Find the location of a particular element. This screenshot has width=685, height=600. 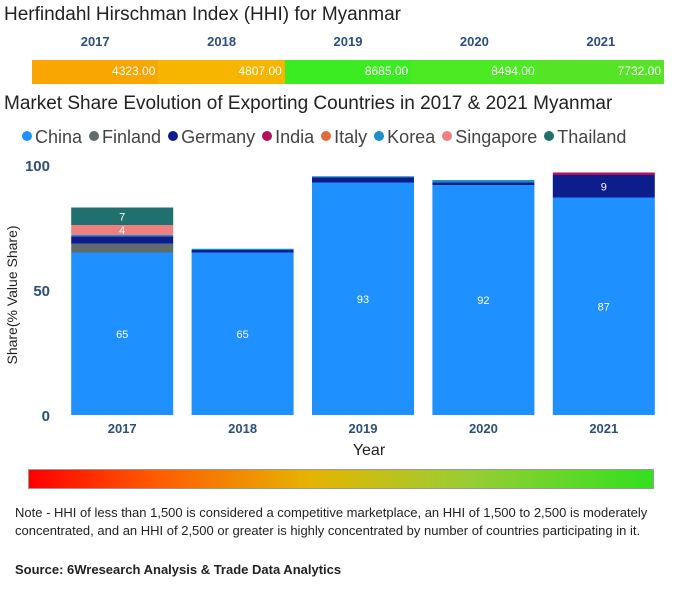

bar-data-label: 87 is located at coordinates (604, 307).